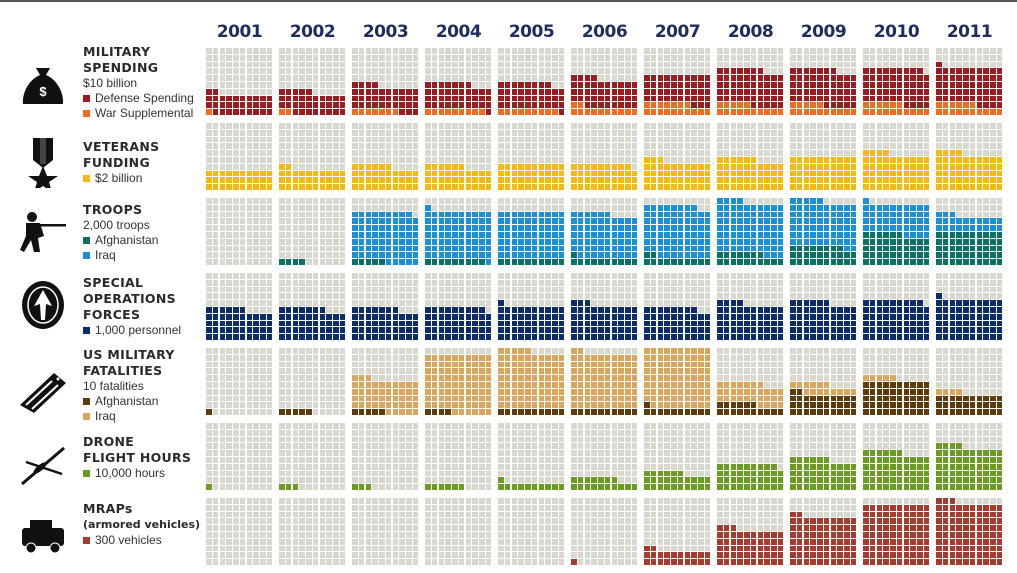 This screenshot has width=1017, height=573. What do you see at coordinates (750, 307) in the screenshot?
I see `waffle-block-specops-2008` at bounding box center [750, 307].